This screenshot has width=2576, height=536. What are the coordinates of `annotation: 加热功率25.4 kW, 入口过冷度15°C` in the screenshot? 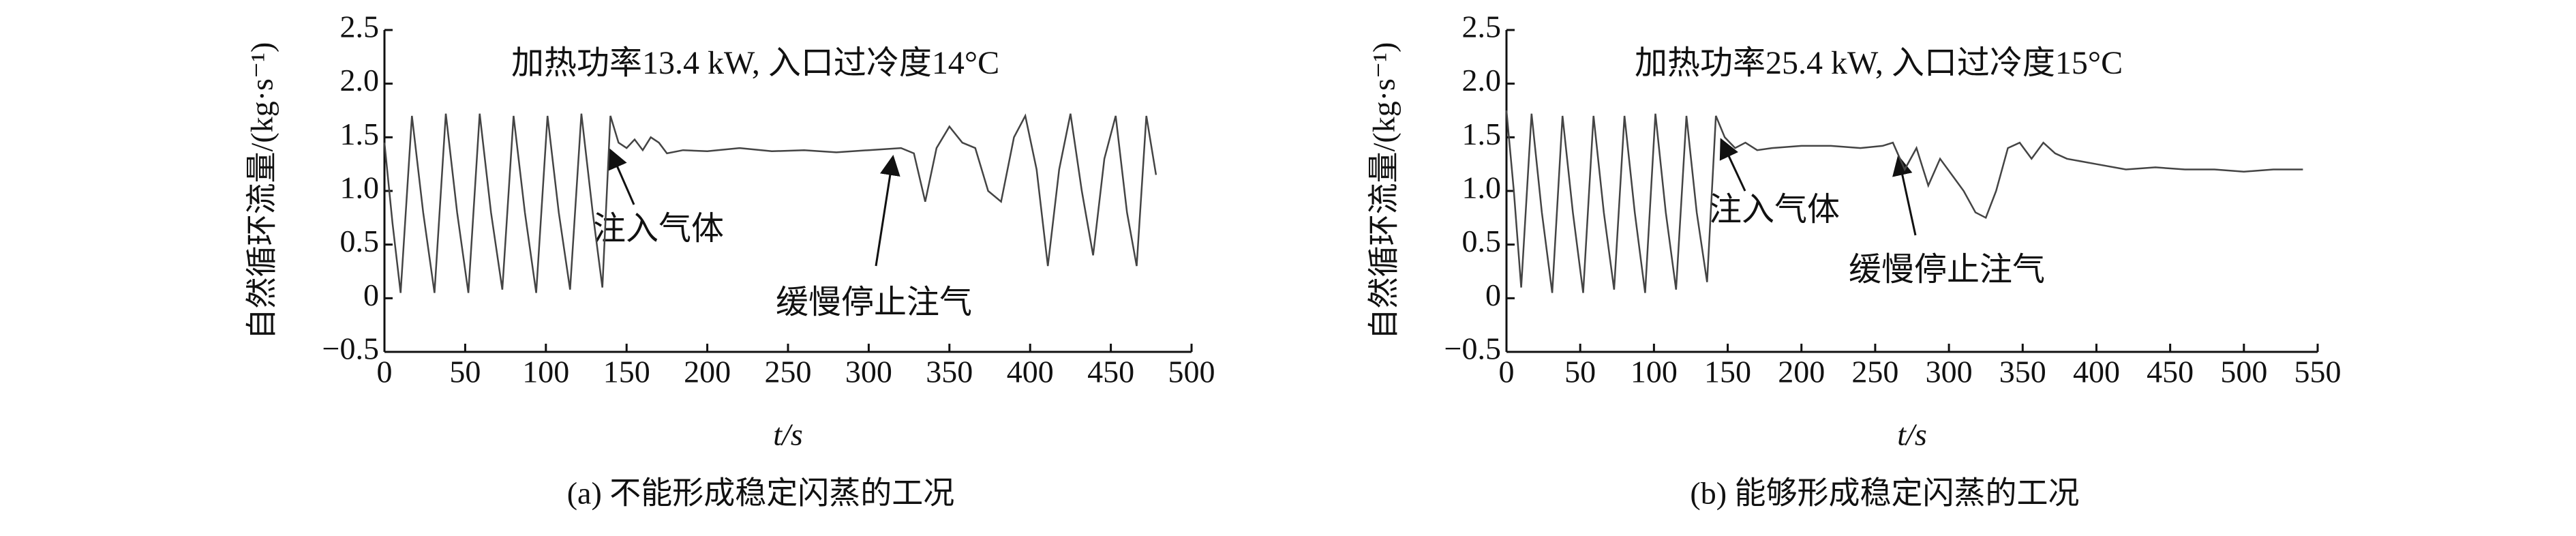 It's located at (1879, 63).